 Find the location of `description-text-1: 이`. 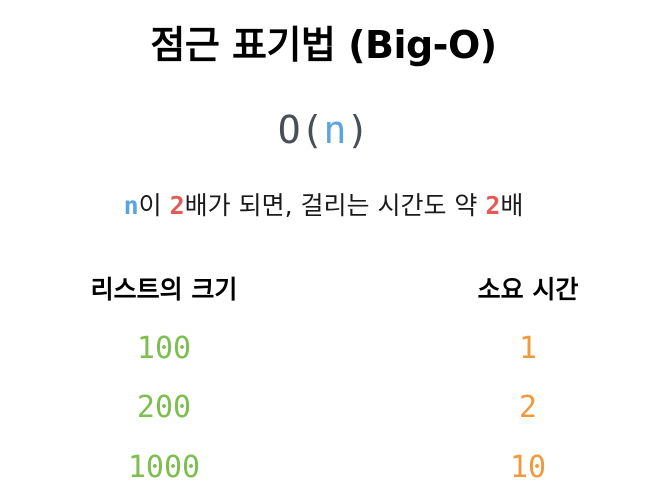

description-text-1: 이 is located at coordinates (154, 205).